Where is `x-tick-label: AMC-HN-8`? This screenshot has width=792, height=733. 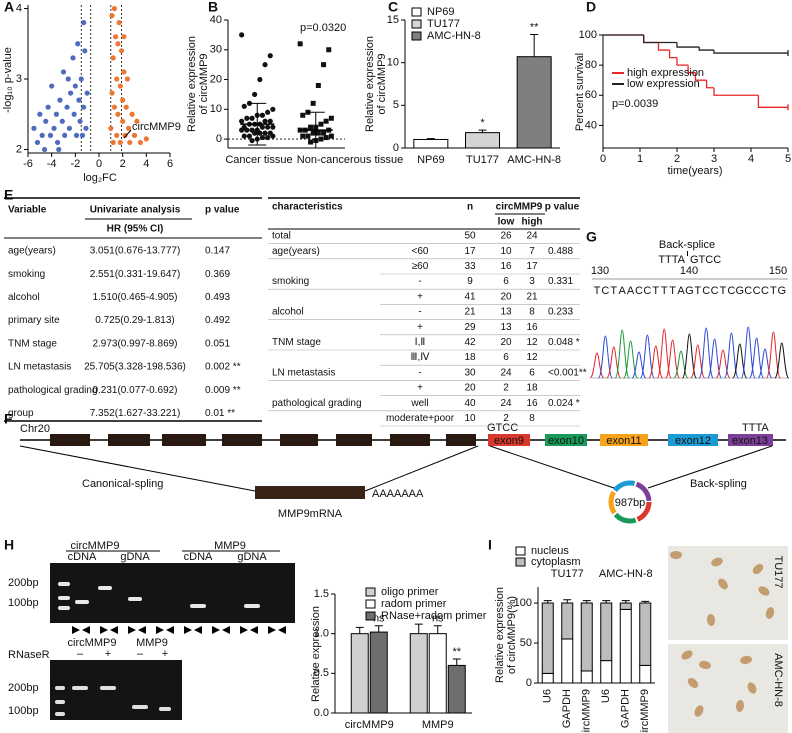
x-tick-label: AMC-HN-8 is located at coordinates (534, 160).